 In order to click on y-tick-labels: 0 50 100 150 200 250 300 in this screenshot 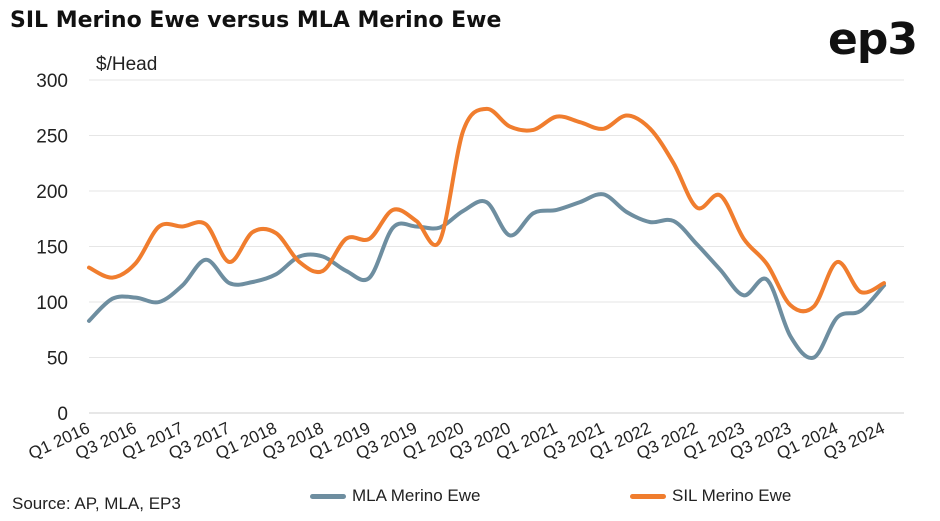, I will do `click(52, 248)`.